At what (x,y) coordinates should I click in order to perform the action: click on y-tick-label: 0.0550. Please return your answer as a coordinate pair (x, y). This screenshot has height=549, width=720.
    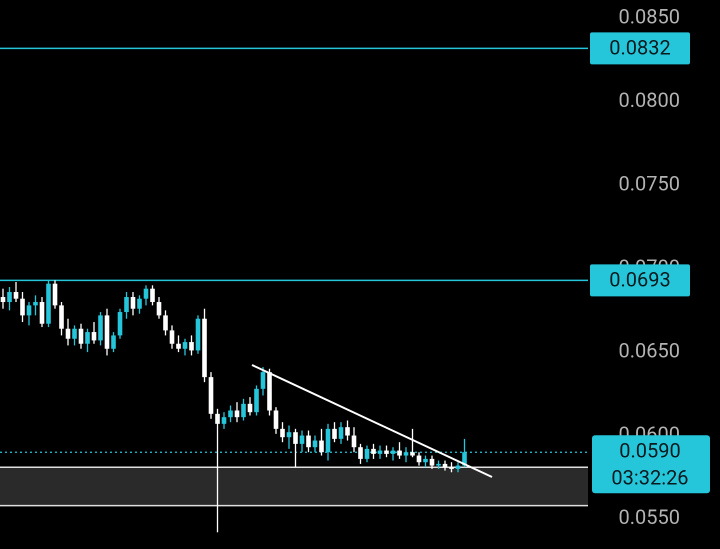
    Looking at the image, I should click on (649, 517).